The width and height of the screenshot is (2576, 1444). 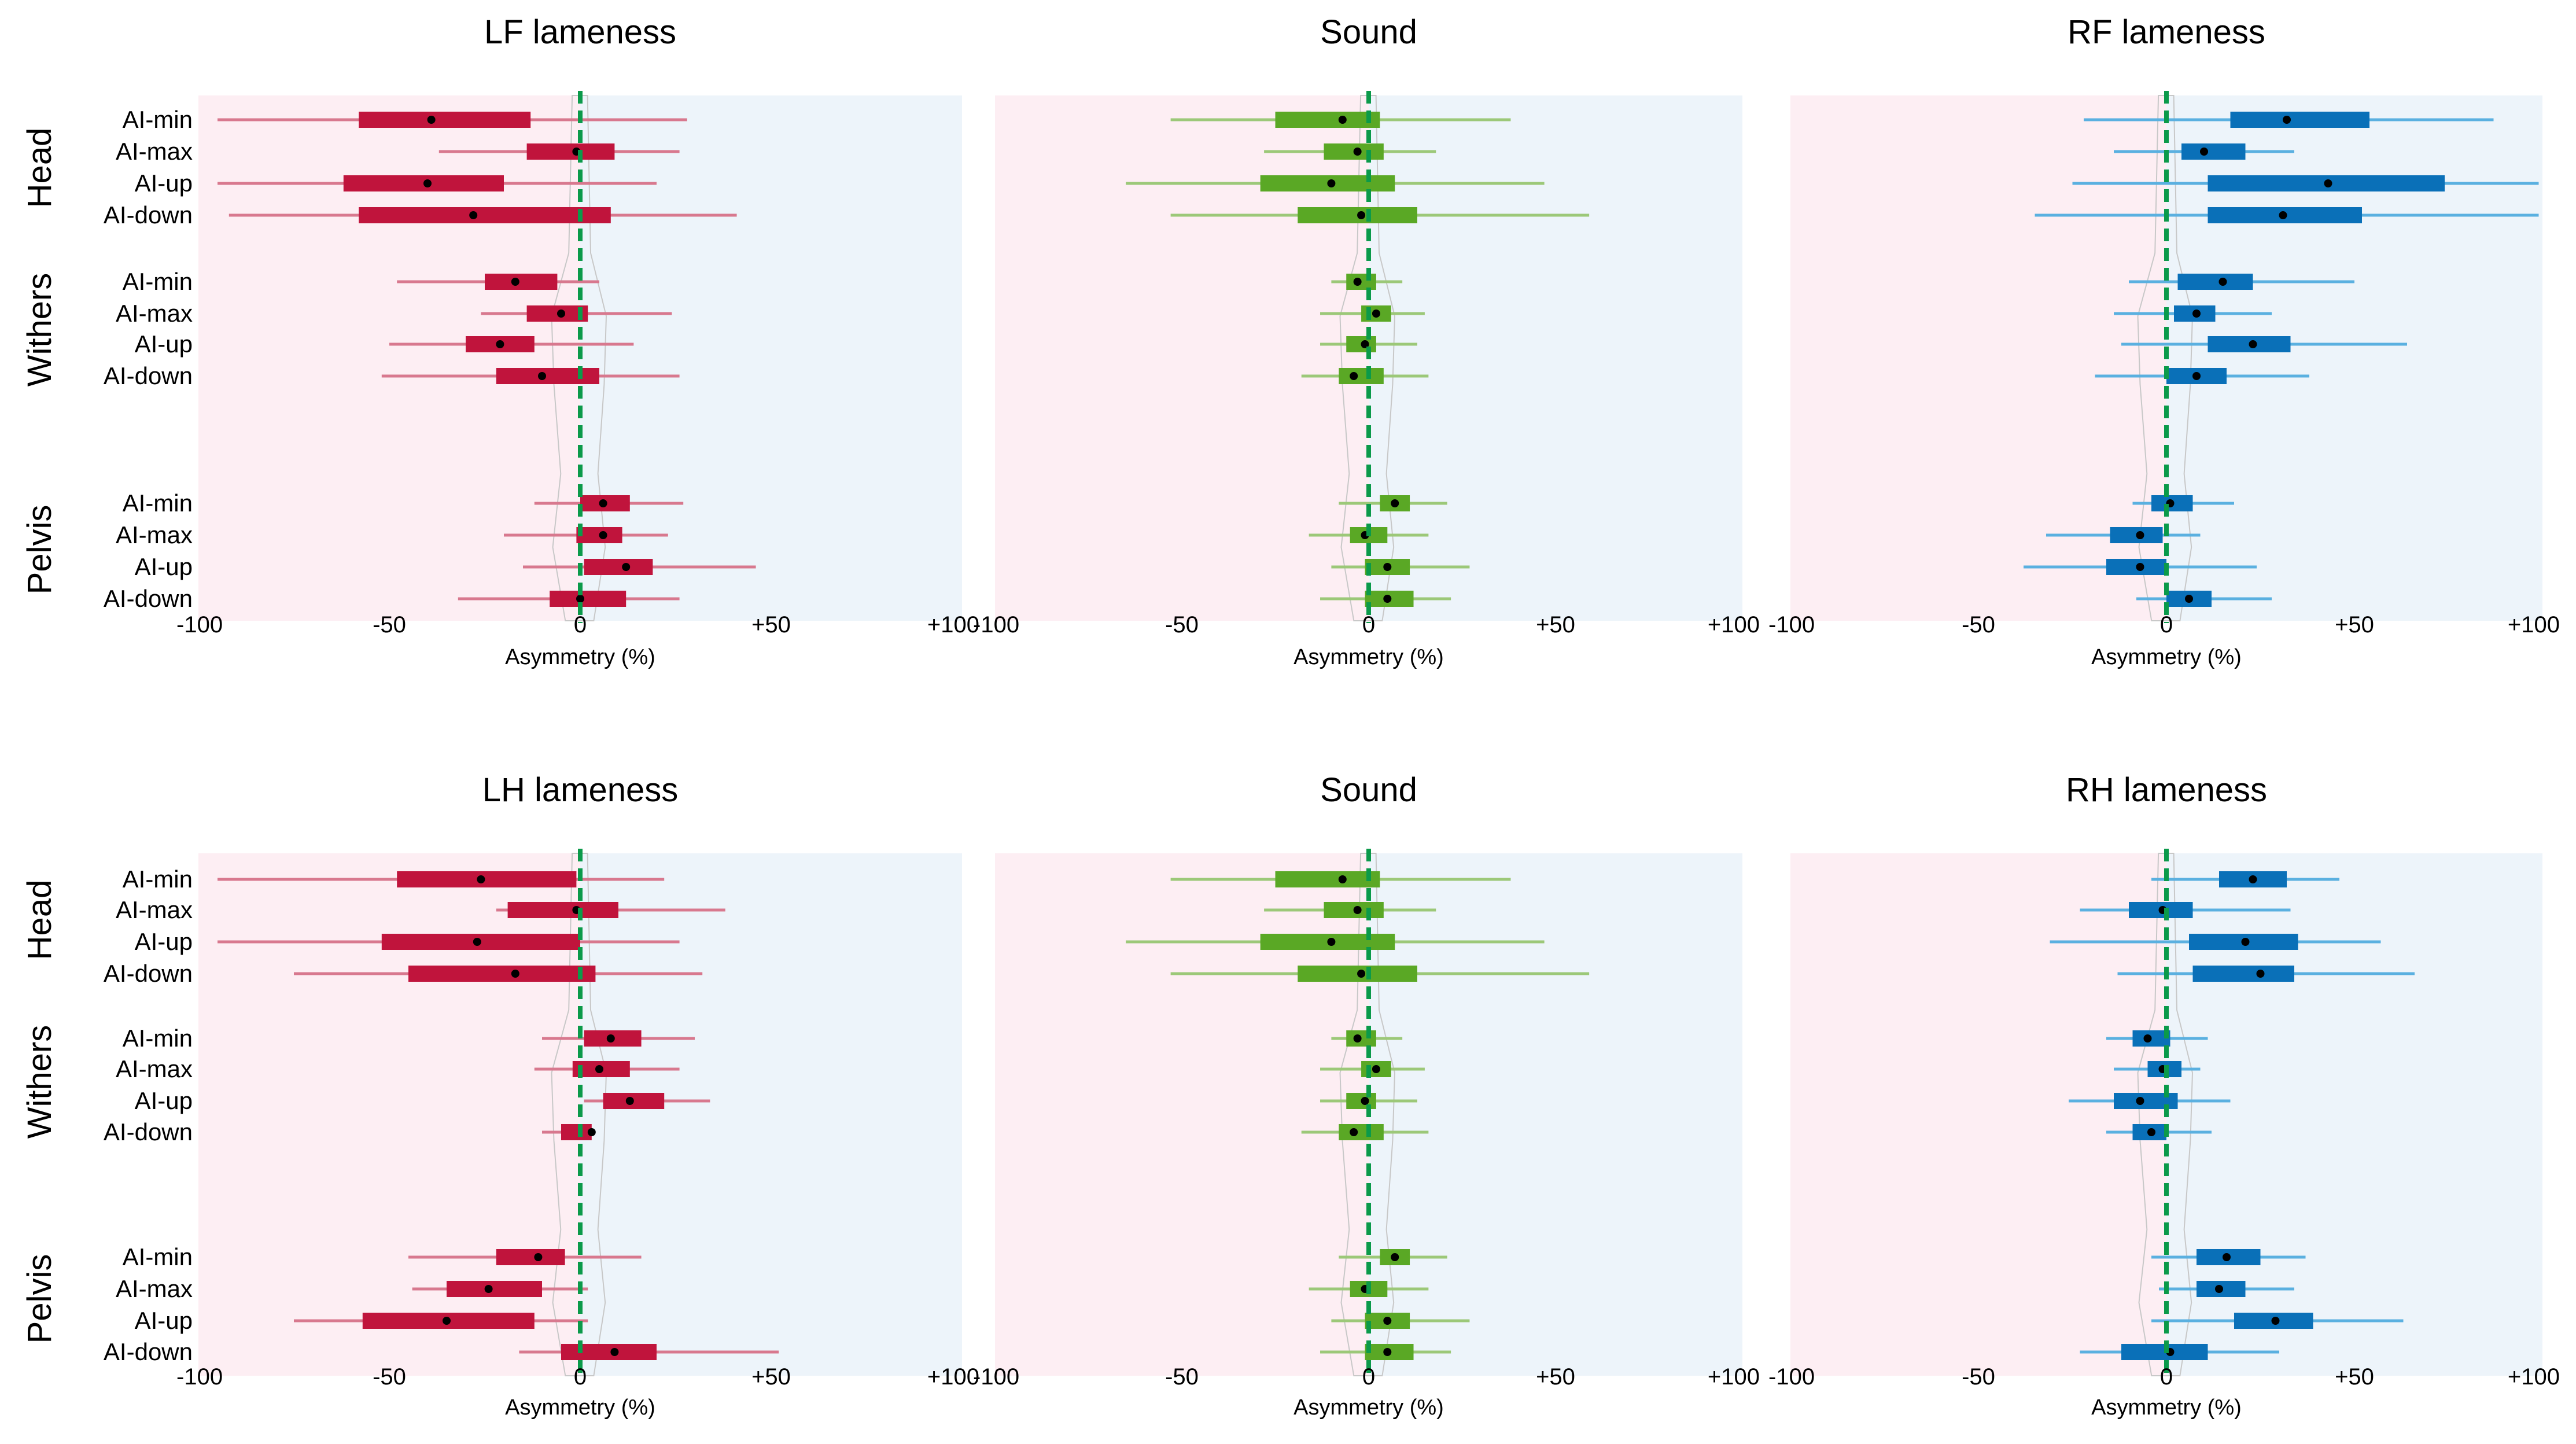 I want to click on panel-title: Sound, so click(x=1368, y=32).